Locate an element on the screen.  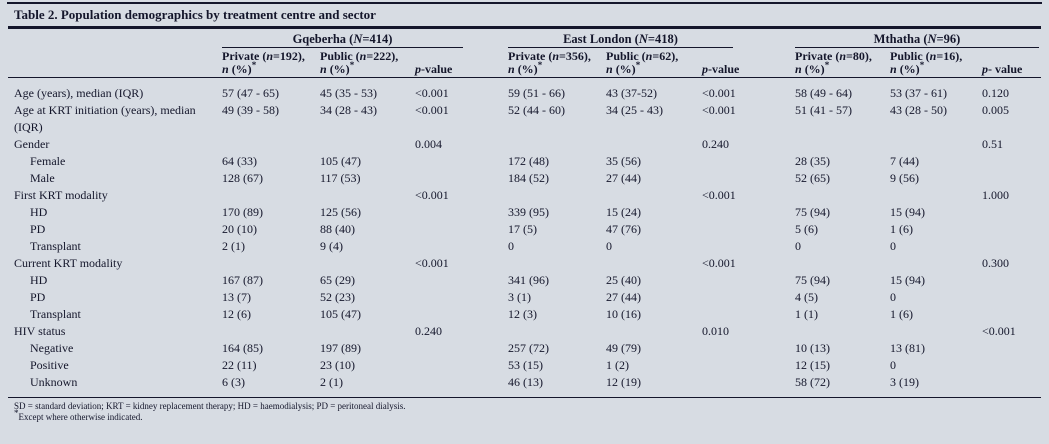
data-cell: 88 (40) is located at coordinates (337, 229).